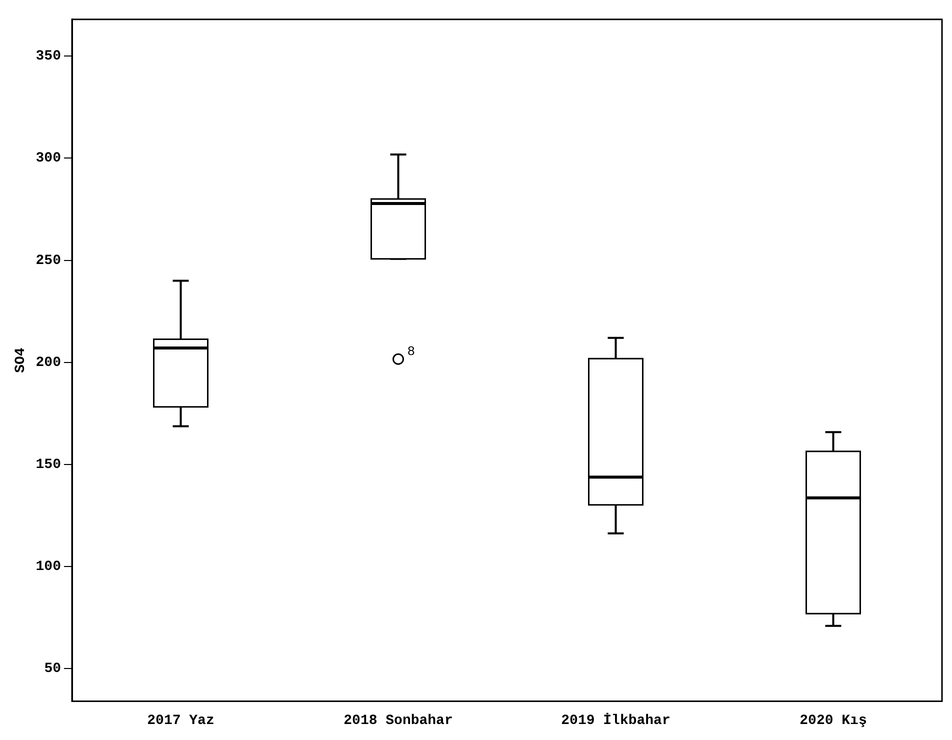 The height and width of the screenshot is (740, 952). I want to click on x-tick-label: 2020 Kış, so click(833, 721).